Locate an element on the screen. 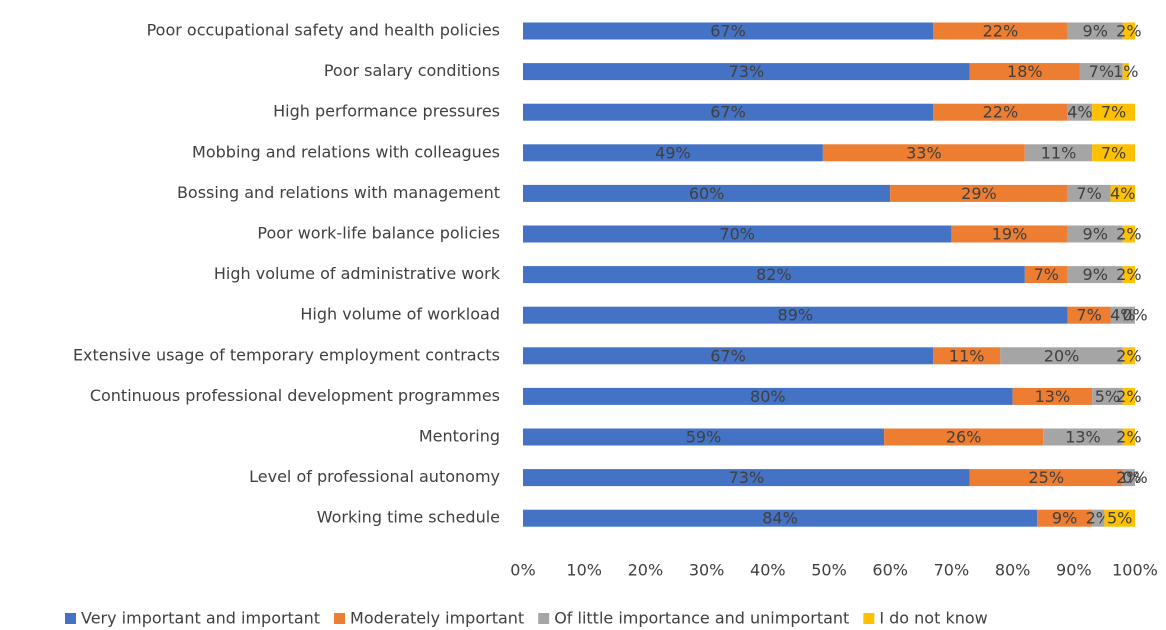  legend-label: I do not know is located at coordinates (933, 618).